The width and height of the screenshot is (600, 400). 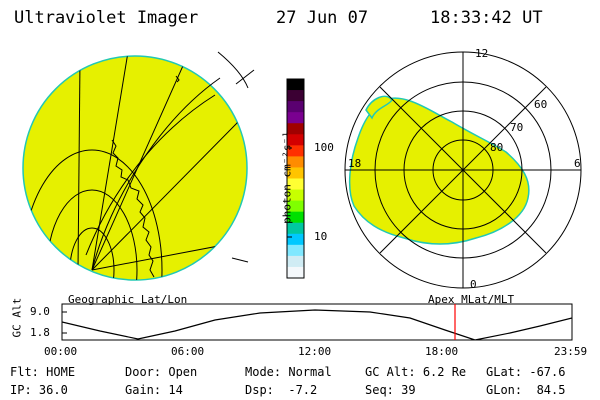 I want to click on colorbar-tick-10: 10, so click(x=321, y=236).